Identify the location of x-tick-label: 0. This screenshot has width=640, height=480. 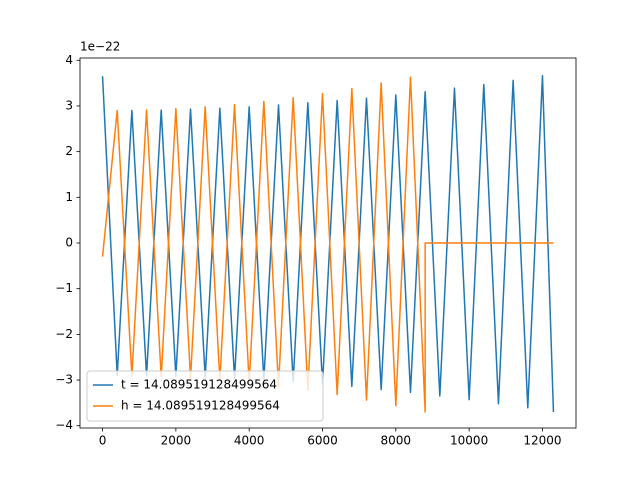
(103, 441).